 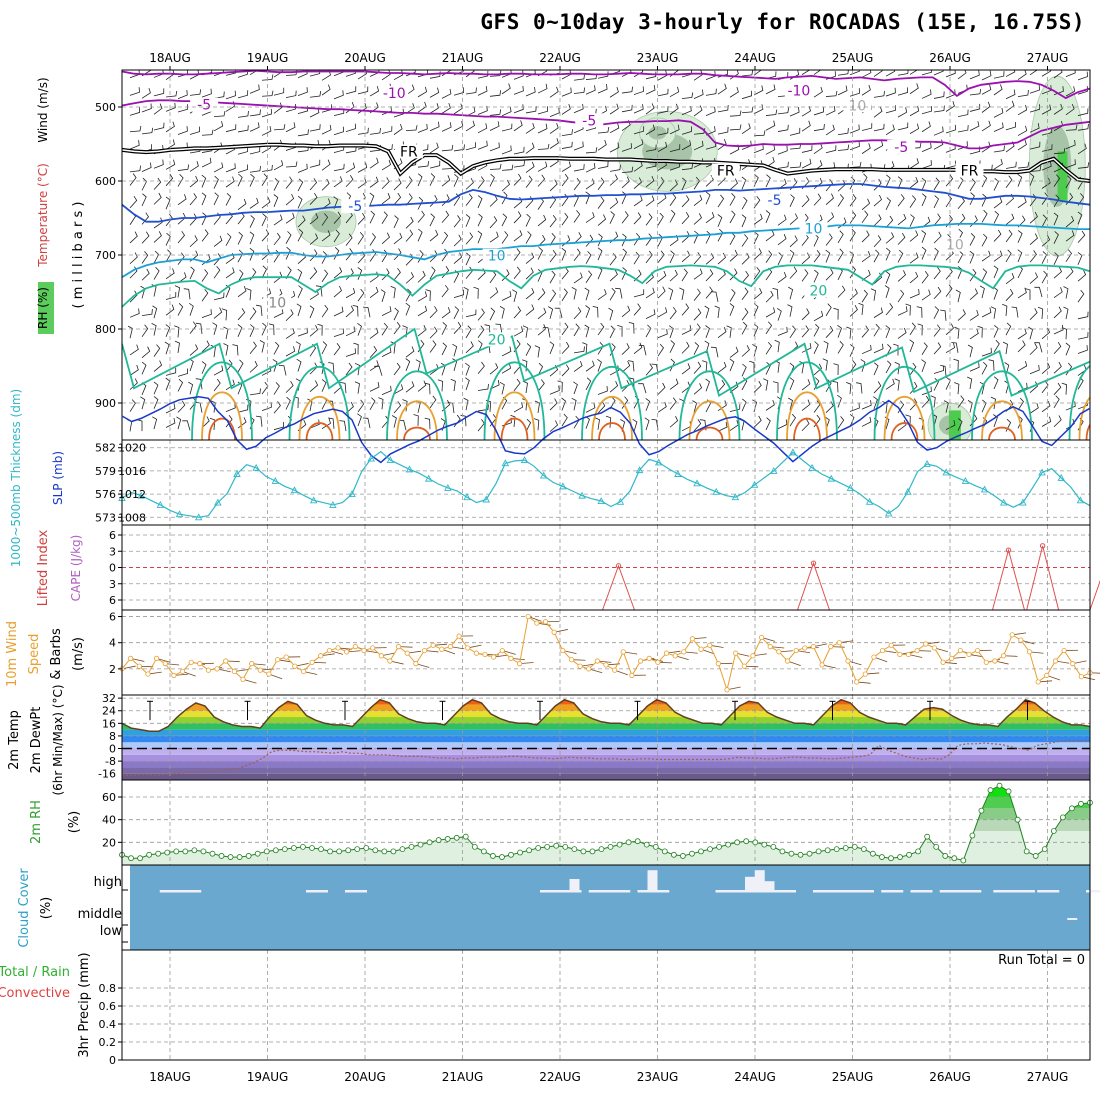 What do you see at coordinates (950, 58) in the screenshot?
I see `date-tick-top: 26AUG` at bounding box center [950, 58].